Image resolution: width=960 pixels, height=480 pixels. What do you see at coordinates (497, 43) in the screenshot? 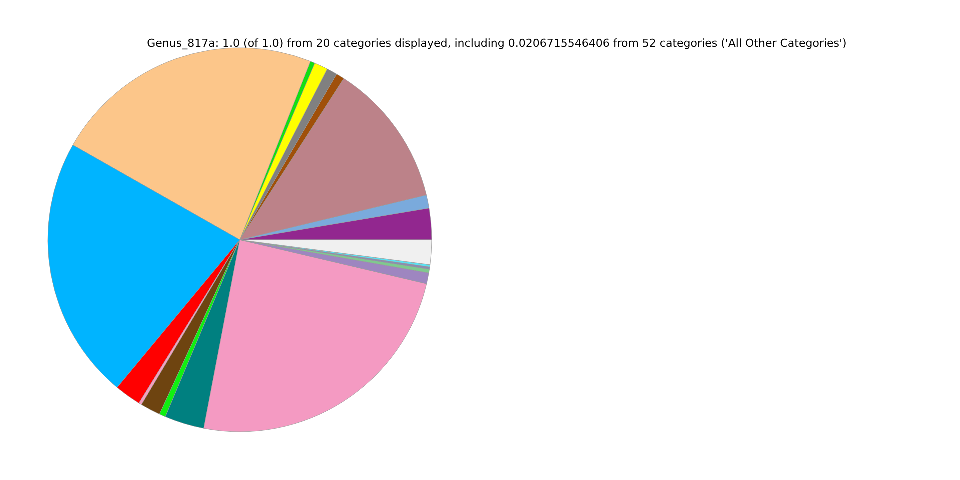
I see `text: Genus_817a: 1.0 (of 1.0) from 20 categories displayed, including 0.0206715546406 from 52 categories ('All Other Categories')` at bounding box center [497, 43].